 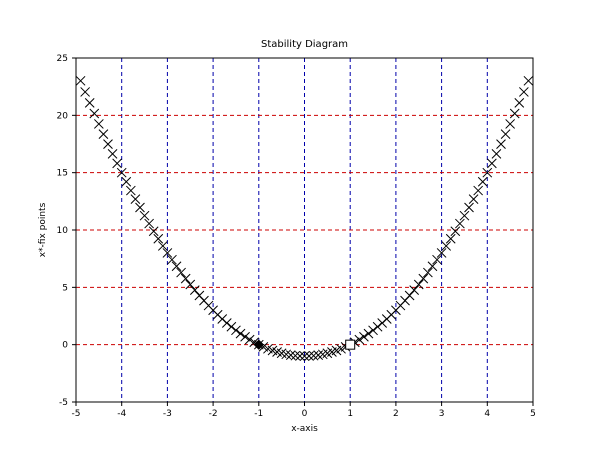 I want to click on x-tick-label-9: 4, so click(x=487, y=414).